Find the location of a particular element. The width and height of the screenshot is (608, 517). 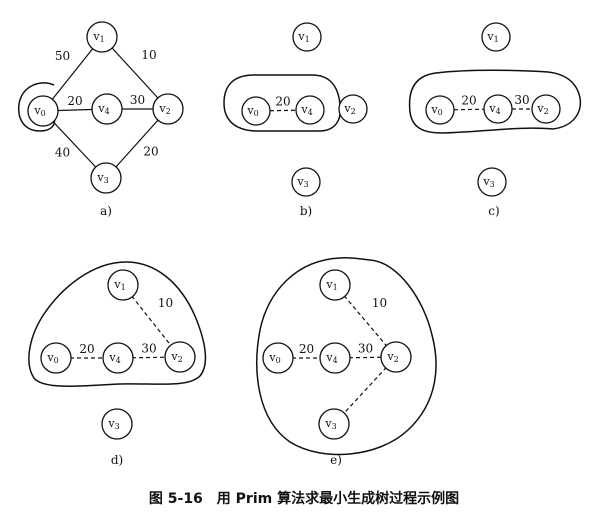

figure-caption: 图 5-16 用 Prim 算法求最小生成树过程示例图 is located at coordinates (304, 499).